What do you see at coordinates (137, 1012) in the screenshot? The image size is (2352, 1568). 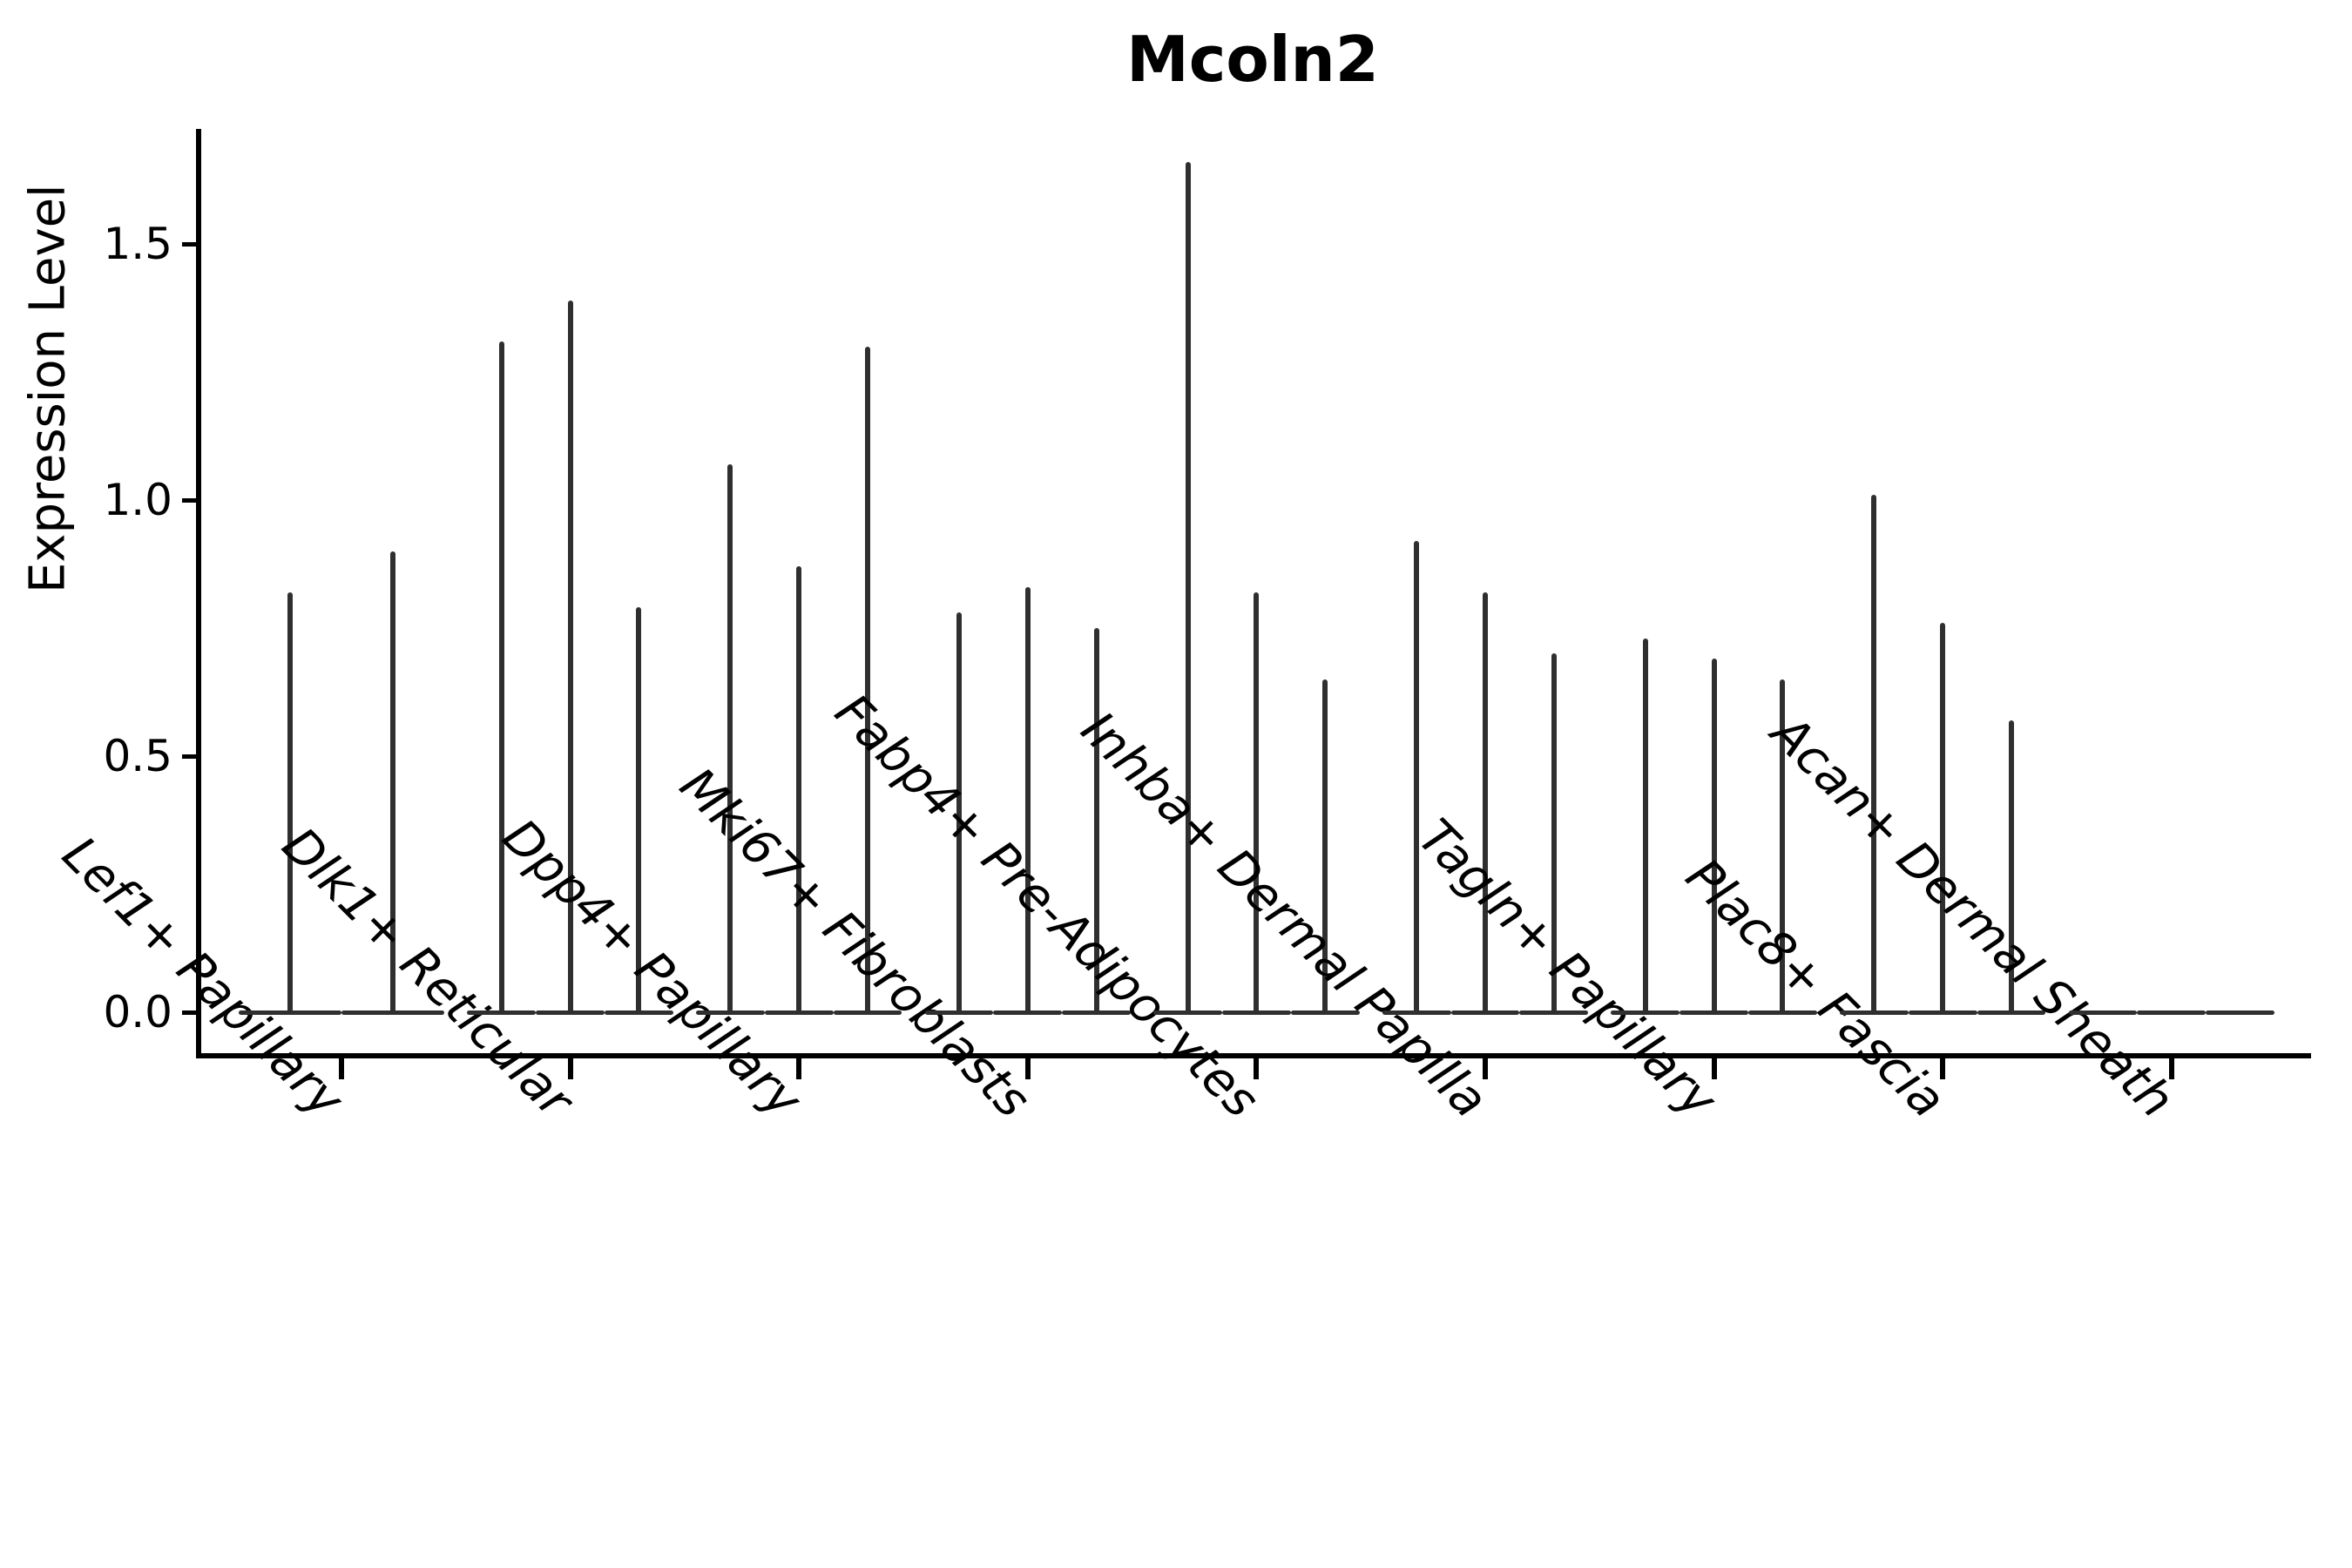 I see `y-tick-label: 0.0` at bounding box center [137, 1012].